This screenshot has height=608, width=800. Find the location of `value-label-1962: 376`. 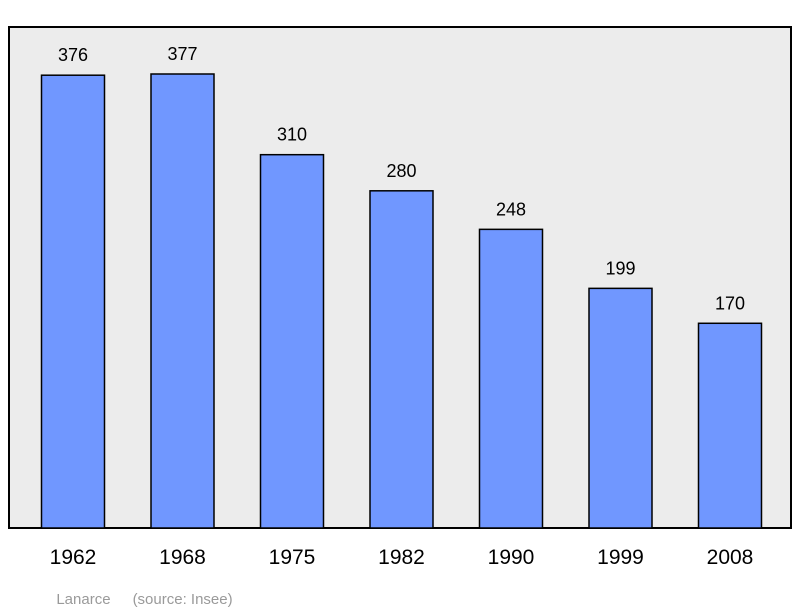

value-label-1962: 376 is located at coordinates (73, 55).